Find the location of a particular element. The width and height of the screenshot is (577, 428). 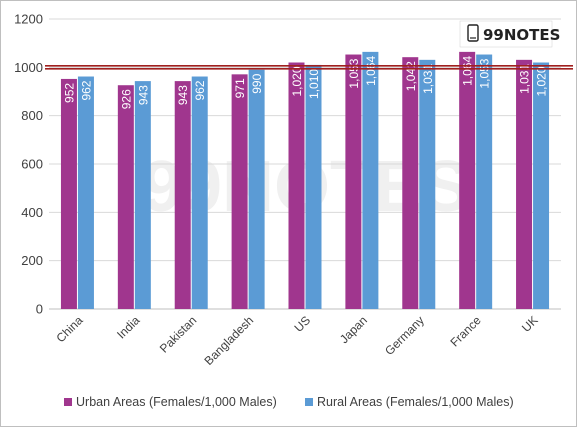

y-tick-label: 600 is located at coordinates (32, 164).